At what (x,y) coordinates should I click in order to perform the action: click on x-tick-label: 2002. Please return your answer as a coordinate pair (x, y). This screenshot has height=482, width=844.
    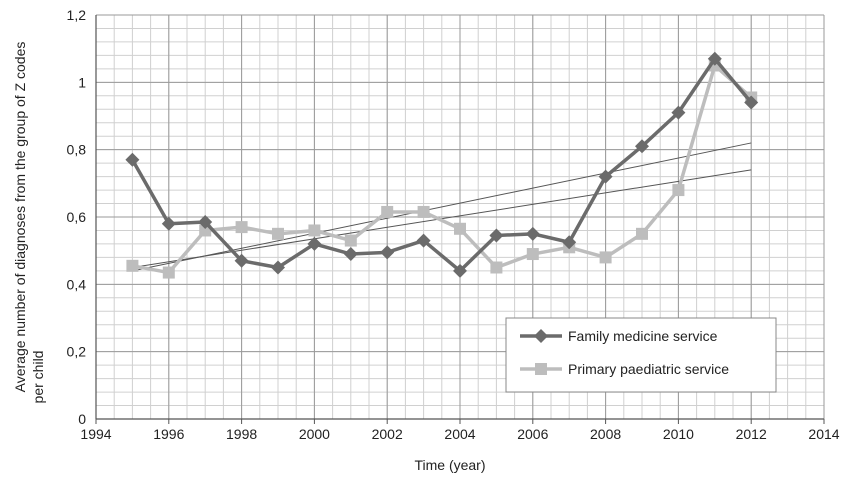
    Looking at the image, I should click on (387, 434).